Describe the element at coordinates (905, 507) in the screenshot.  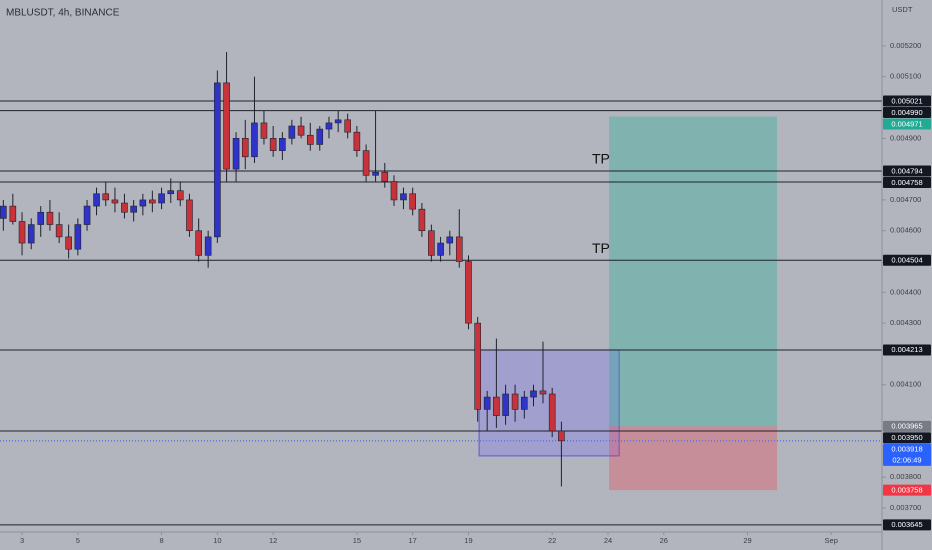
I see `y-tick-label: 0.003700` at that location.